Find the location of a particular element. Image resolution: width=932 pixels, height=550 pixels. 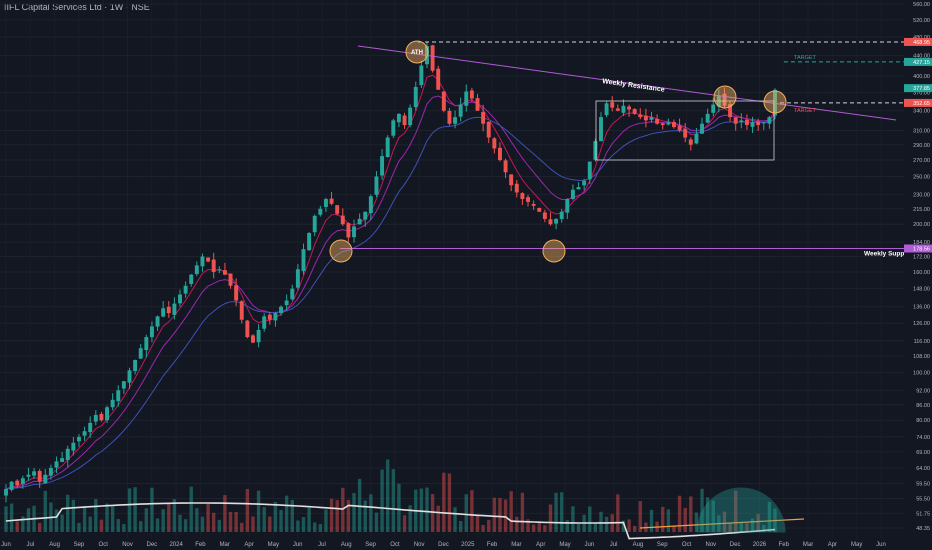

y-tick-label: 100.00 is located at coordinates (921, 374).